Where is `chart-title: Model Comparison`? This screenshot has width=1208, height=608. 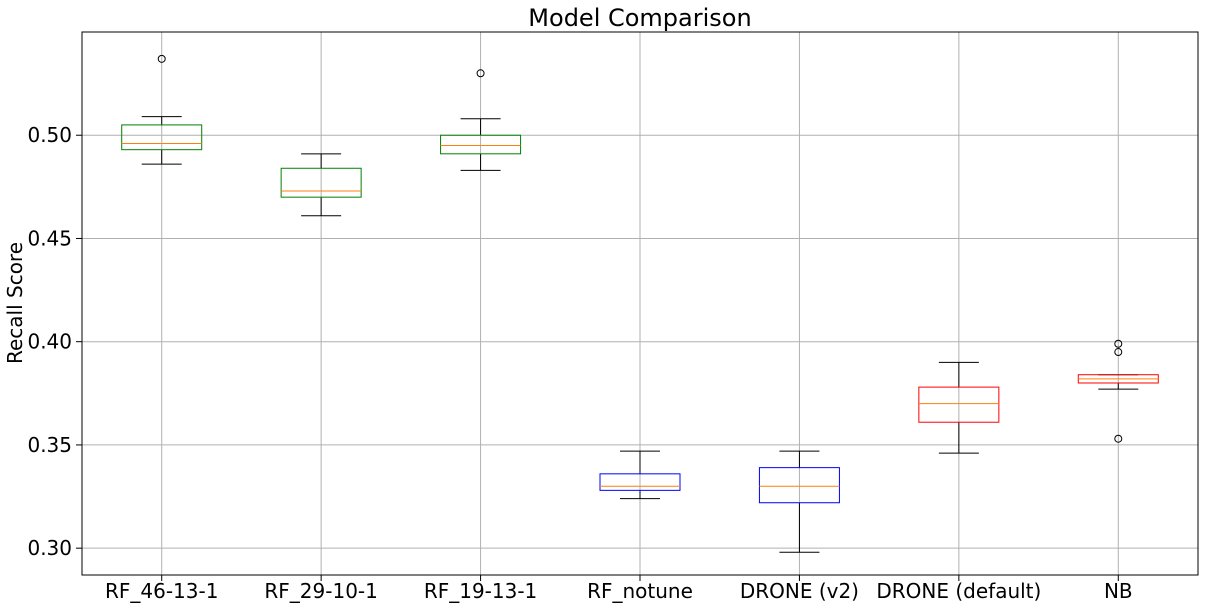
chart-title: Model Comparison is located at coordinates (639, 18).